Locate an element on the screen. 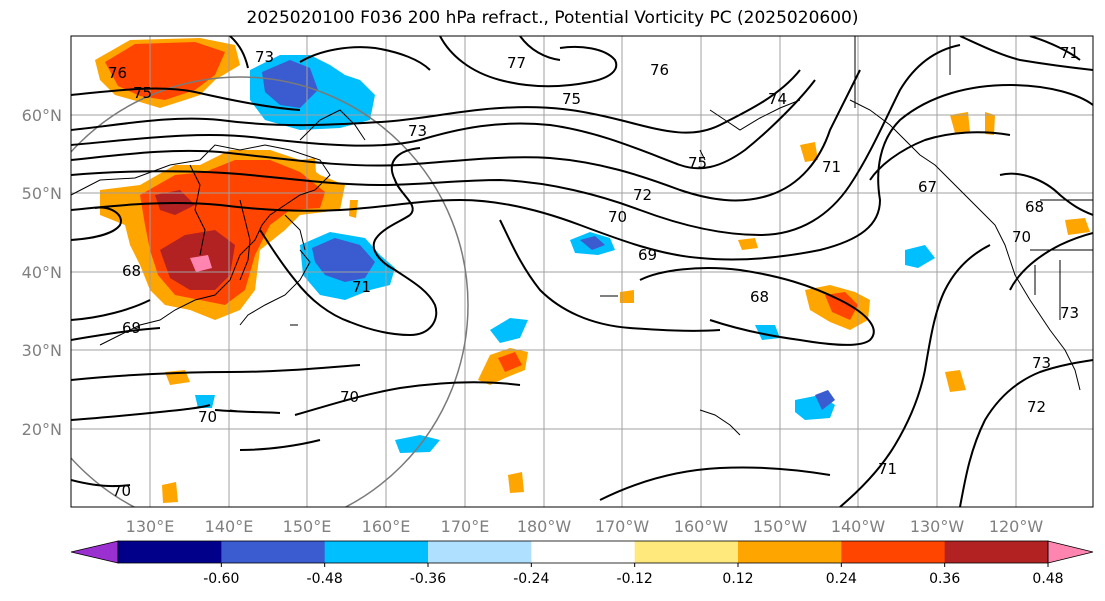 The image size is (1105, 601). colorbar-tick-label: -0.12 is located at coordinates (635, 579).